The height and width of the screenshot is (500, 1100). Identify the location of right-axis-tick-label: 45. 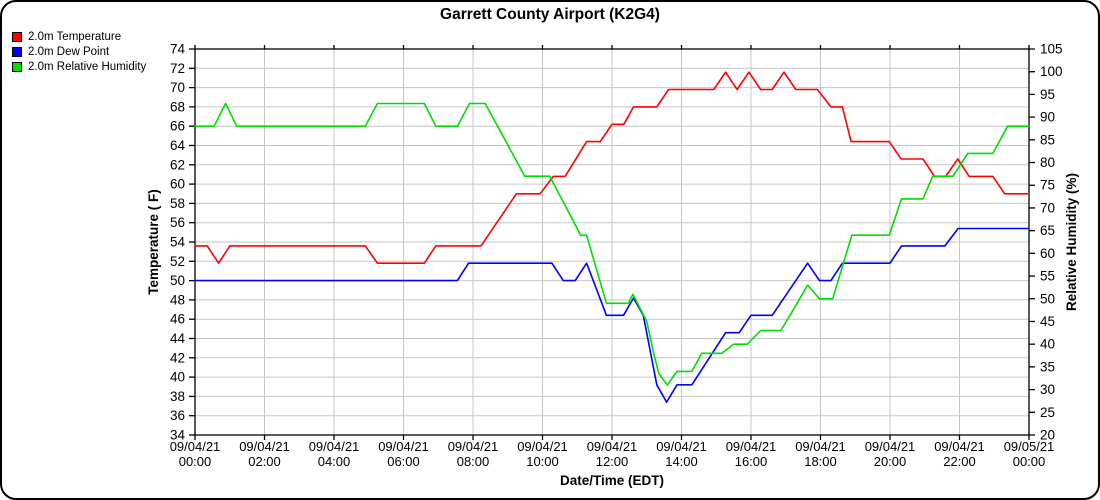
(1047, 321).